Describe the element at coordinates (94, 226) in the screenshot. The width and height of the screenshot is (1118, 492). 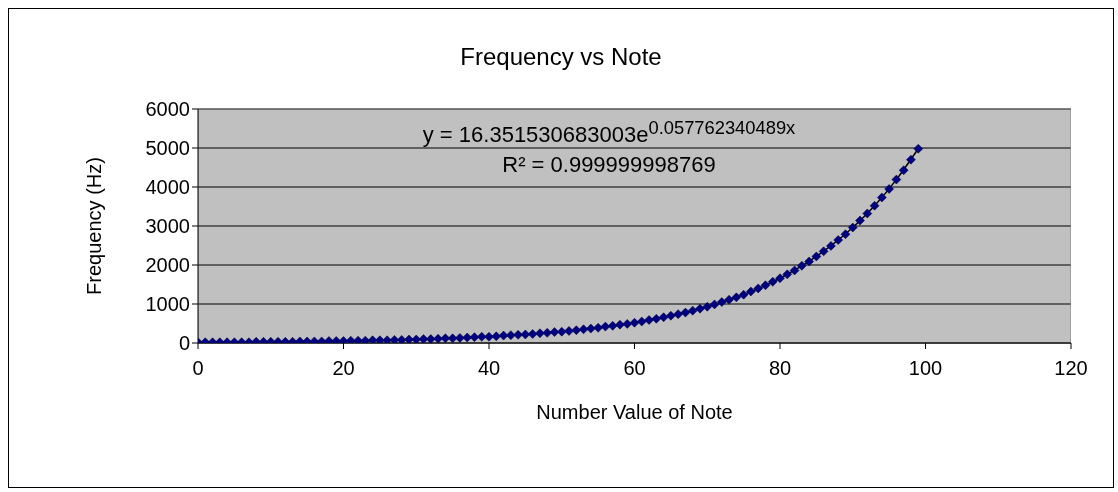
I see `y-axis-title: Frequency (Hz)` at that location.